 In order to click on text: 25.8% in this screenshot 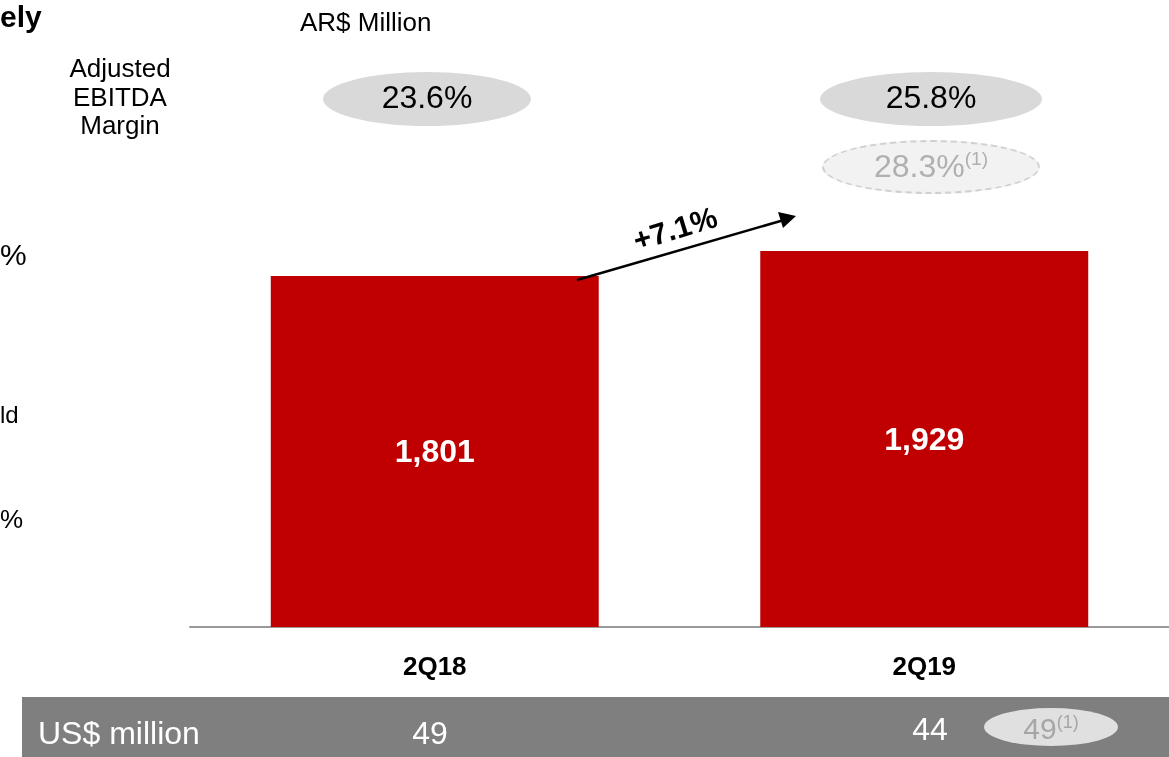, I will do `click(931, 97)`.